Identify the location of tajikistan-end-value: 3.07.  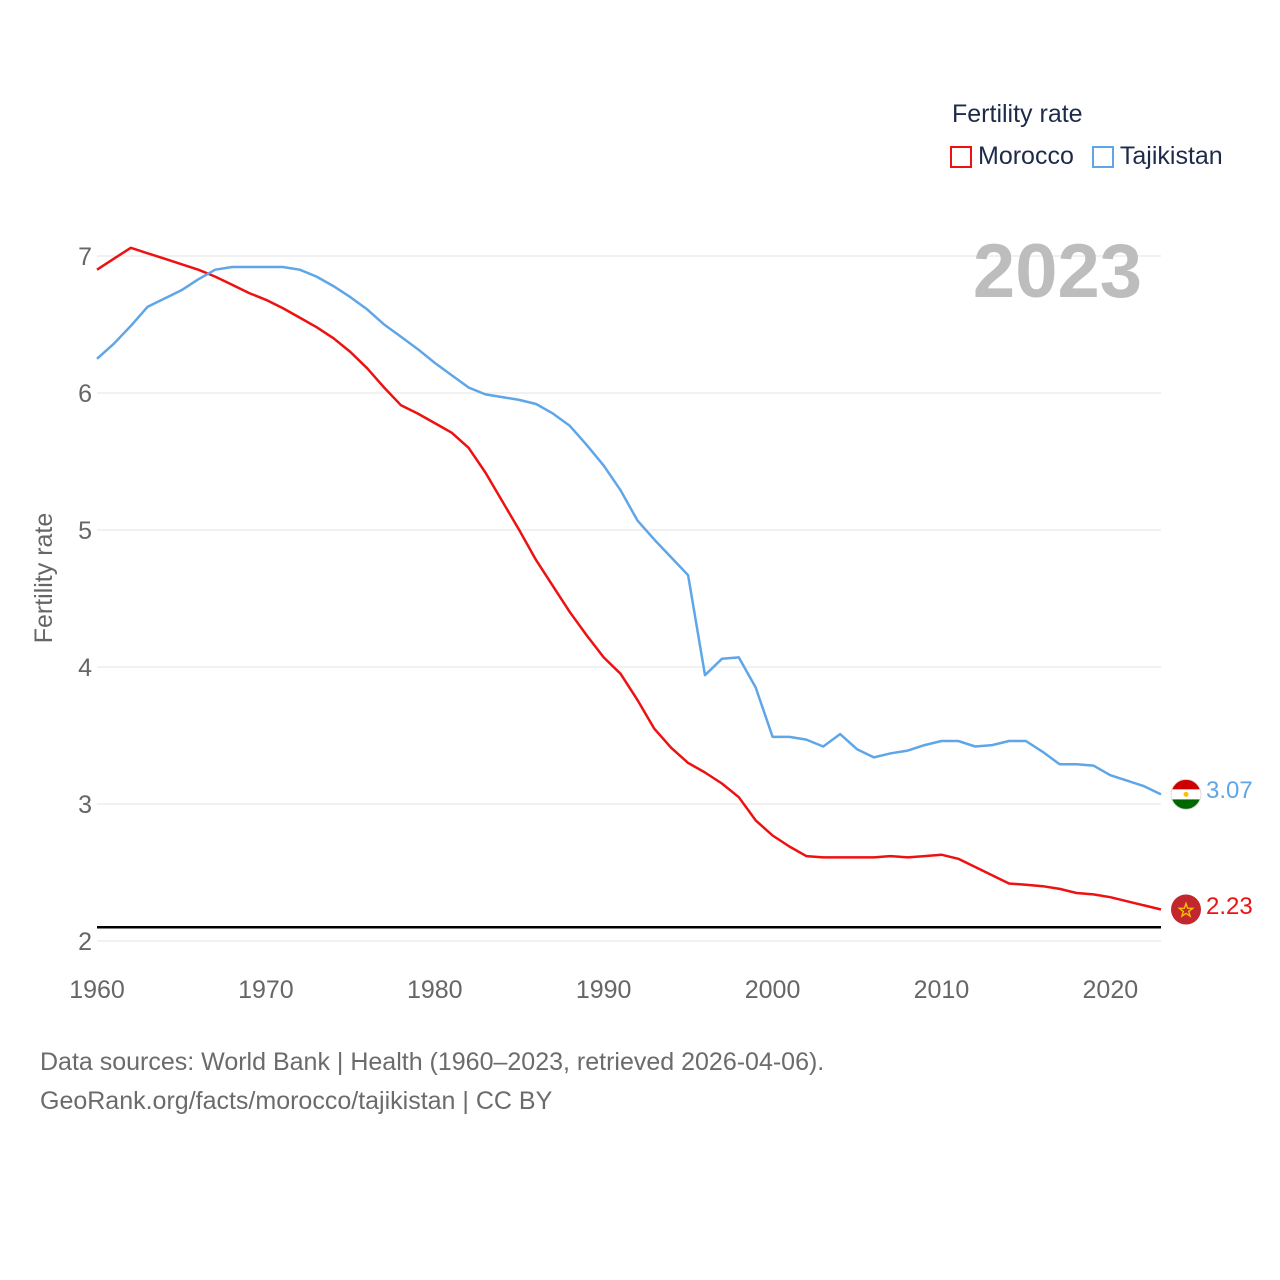
(1229, 790).